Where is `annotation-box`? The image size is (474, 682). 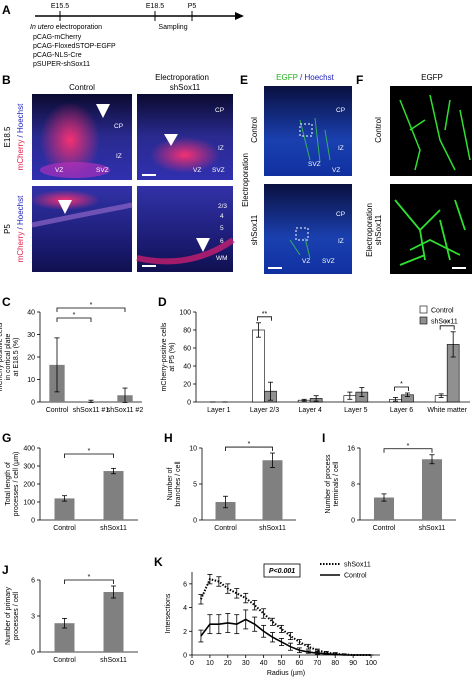 annotation-box is located at coordinates (282, 570).